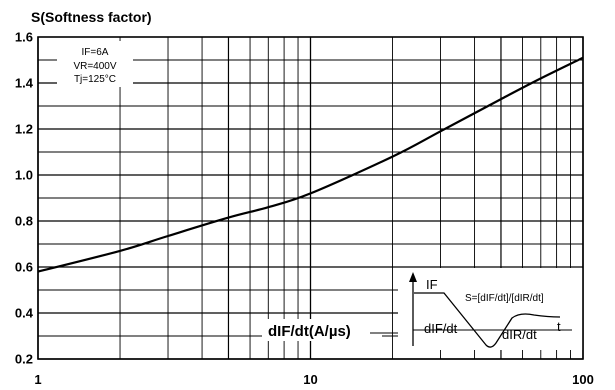 This screenshot has width=615, height=390. What do you see at coordinates (24, 359) in the screenshot?
I see `y-tick-label: 0.2` at bounding box center [24, 359].